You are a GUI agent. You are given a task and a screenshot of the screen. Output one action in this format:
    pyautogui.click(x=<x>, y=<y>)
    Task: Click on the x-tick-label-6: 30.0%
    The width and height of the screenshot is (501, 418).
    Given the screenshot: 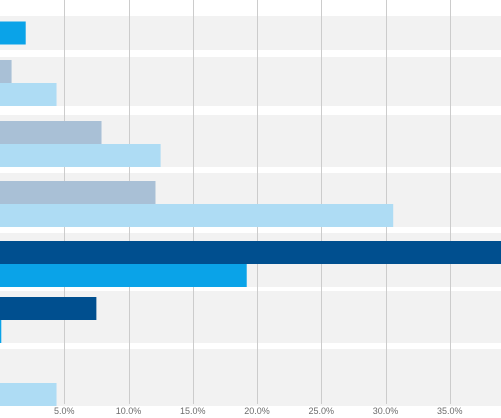 What is the action you would take?
    pyautogui.click(x=386, y=411)
    